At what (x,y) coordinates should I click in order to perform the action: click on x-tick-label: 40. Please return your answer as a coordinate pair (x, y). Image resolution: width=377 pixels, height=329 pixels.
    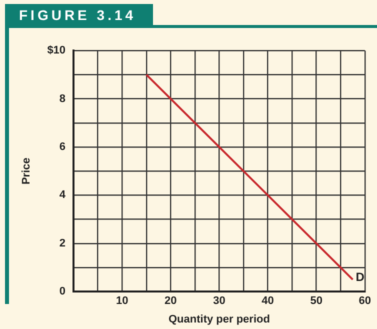
    Looking at the image, I should click on (268, 301).